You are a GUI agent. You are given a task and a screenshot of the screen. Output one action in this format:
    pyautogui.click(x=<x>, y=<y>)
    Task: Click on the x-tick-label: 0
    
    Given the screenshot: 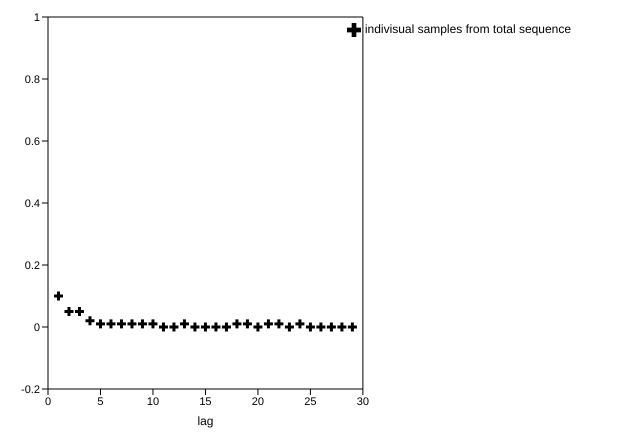 What is the action you would take?
    pyautogui.click(x=48, y=402)
    